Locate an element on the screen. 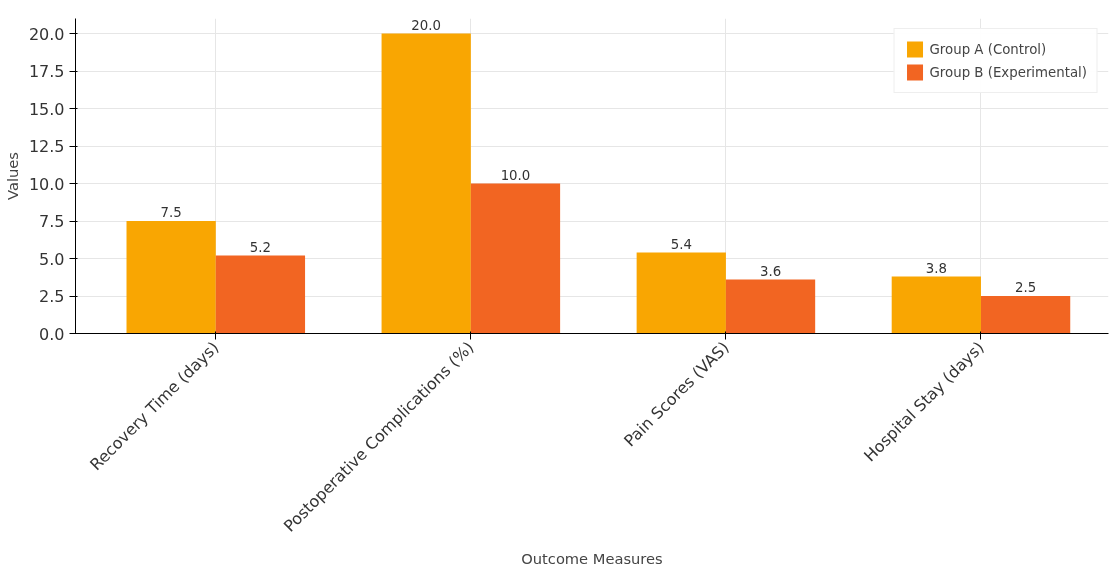 The height and width of the screenshot is (570, 1113). data-label: 20.0 is located at coordinates (426, 25).